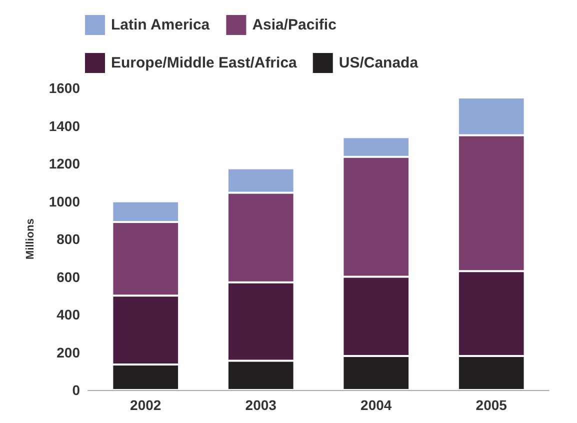  What do you see at coordinates (160, 25) in the screenshot?
I see `legend-label: Latin America` at bounding box center [160, 25].